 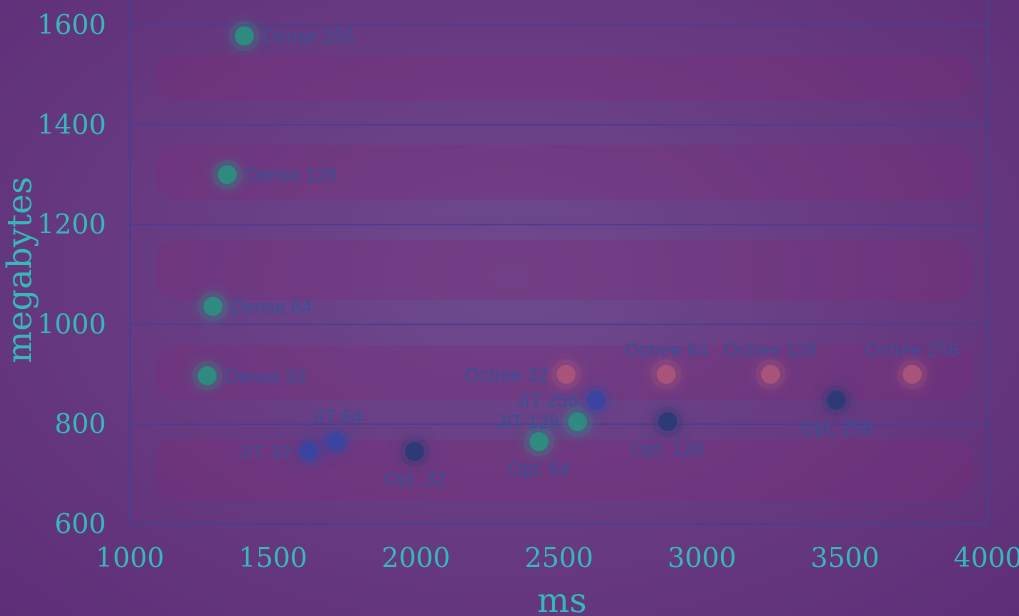 I want to click on x-tick-label: 3000, so click(x=702, y=558).